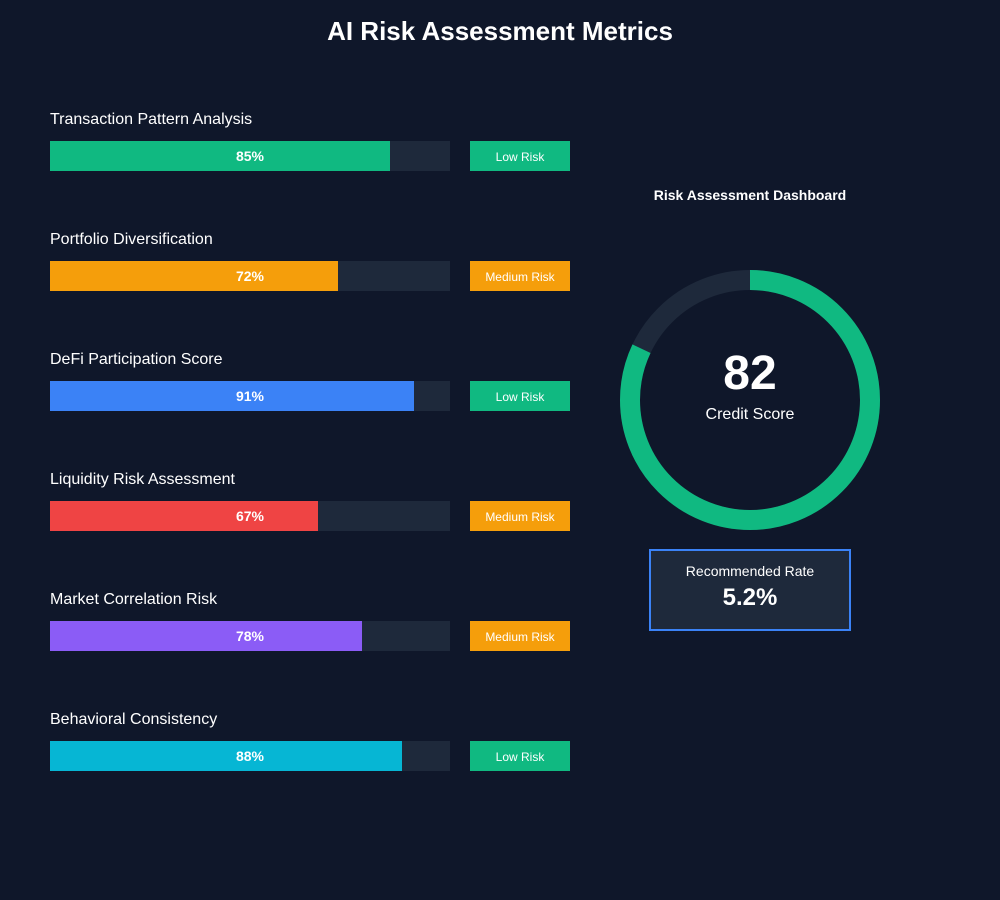 This screenshot has height=900, width=1000. I want to click on metric-bar-track: 67%, so click(250, 516).